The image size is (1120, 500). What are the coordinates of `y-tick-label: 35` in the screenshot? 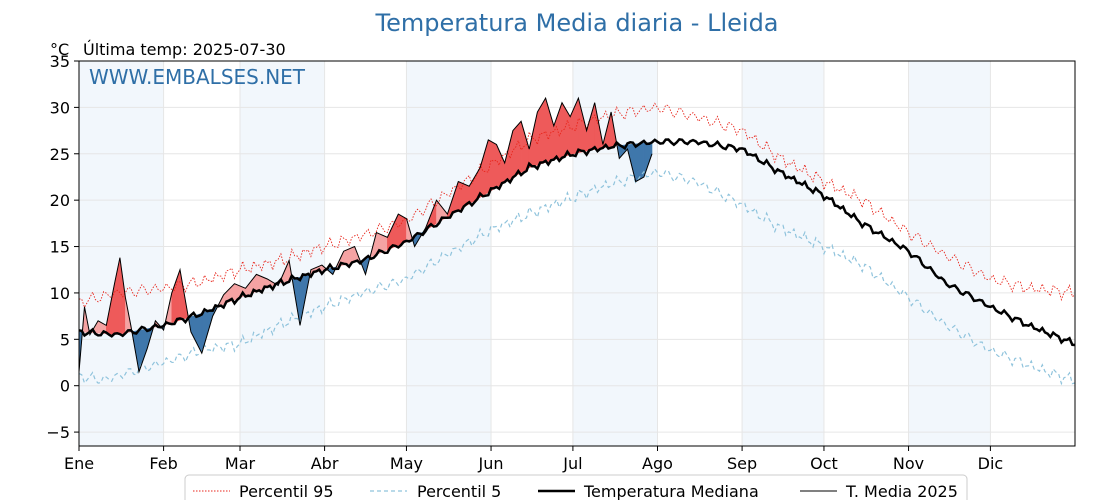 It's located at (60, 61).